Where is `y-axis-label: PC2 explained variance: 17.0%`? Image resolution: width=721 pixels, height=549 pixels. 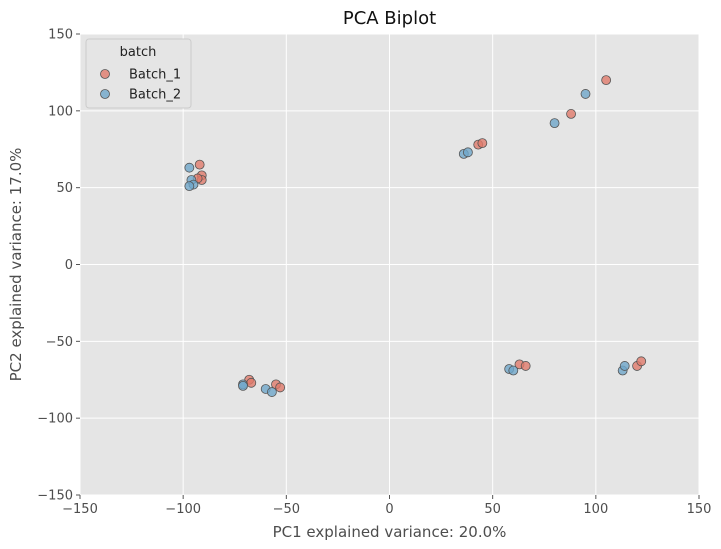 y-axis-label: PC2 explained variance: 17.0% is located at coordinates (16, 265).